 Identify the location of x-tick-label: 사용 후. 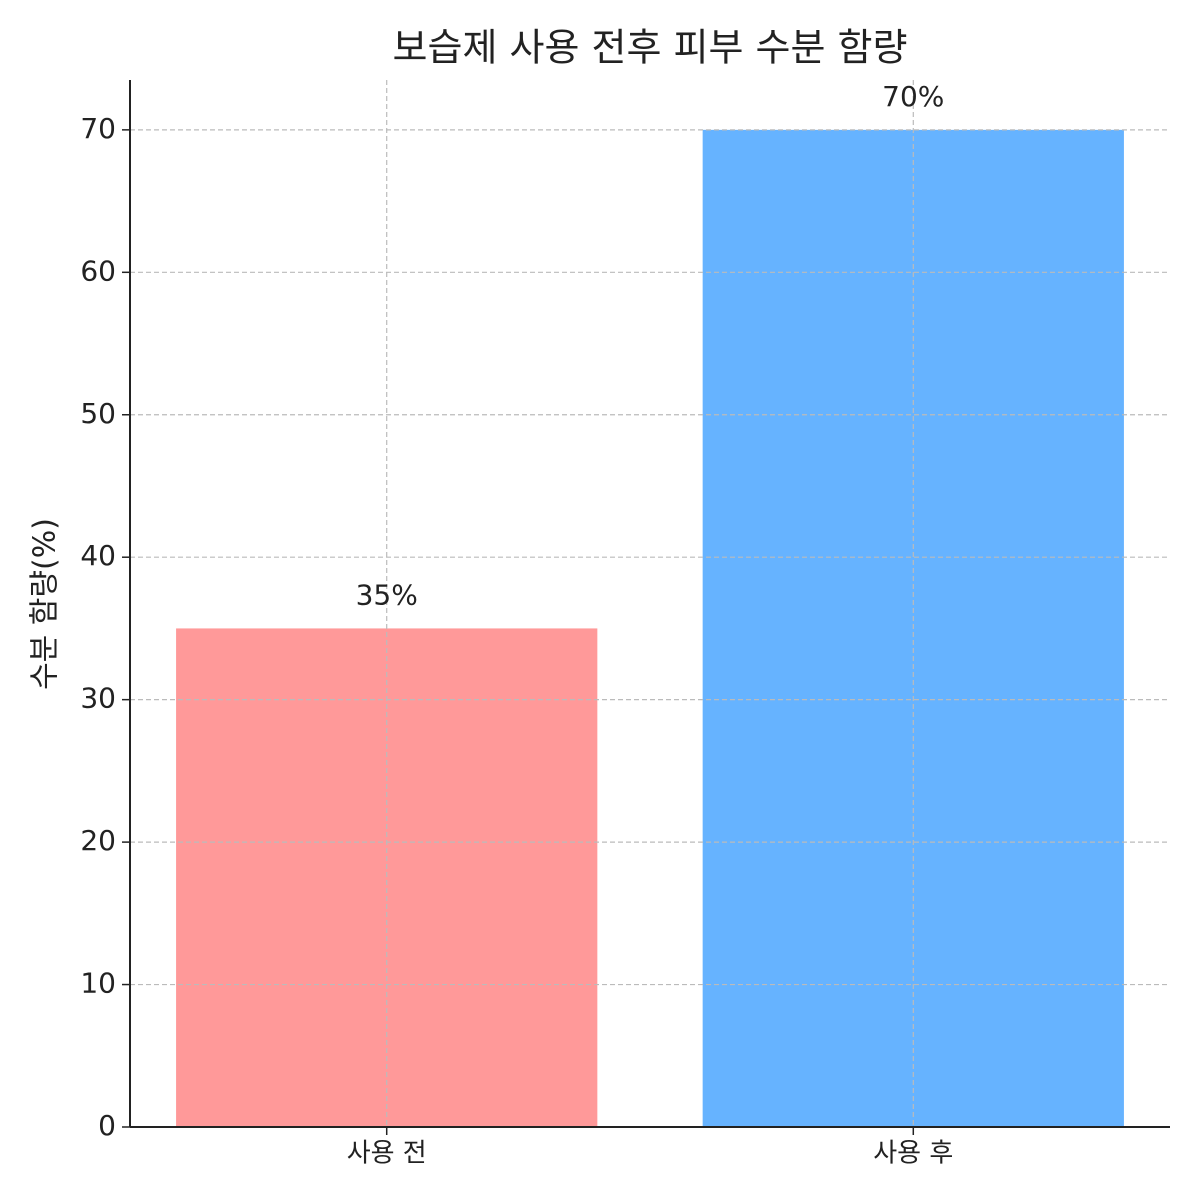
(913, 1154).